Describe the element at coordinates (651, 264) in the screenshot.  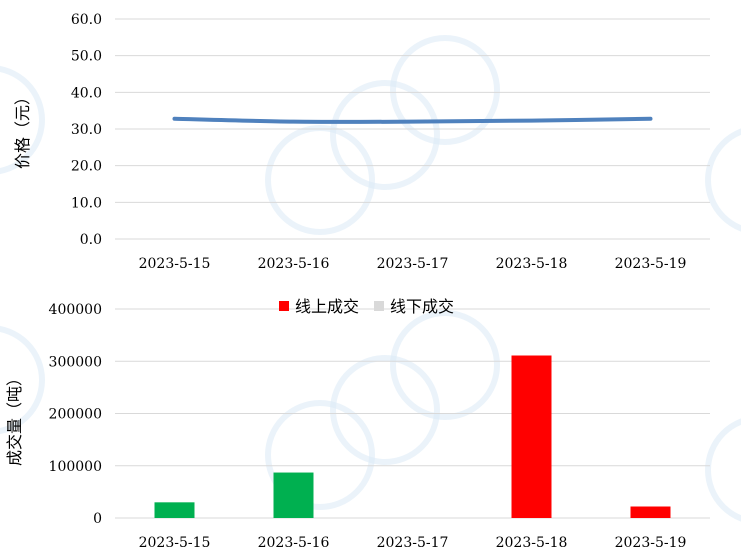
I see `top-x-tick-label: 2023-5-19` at that location.